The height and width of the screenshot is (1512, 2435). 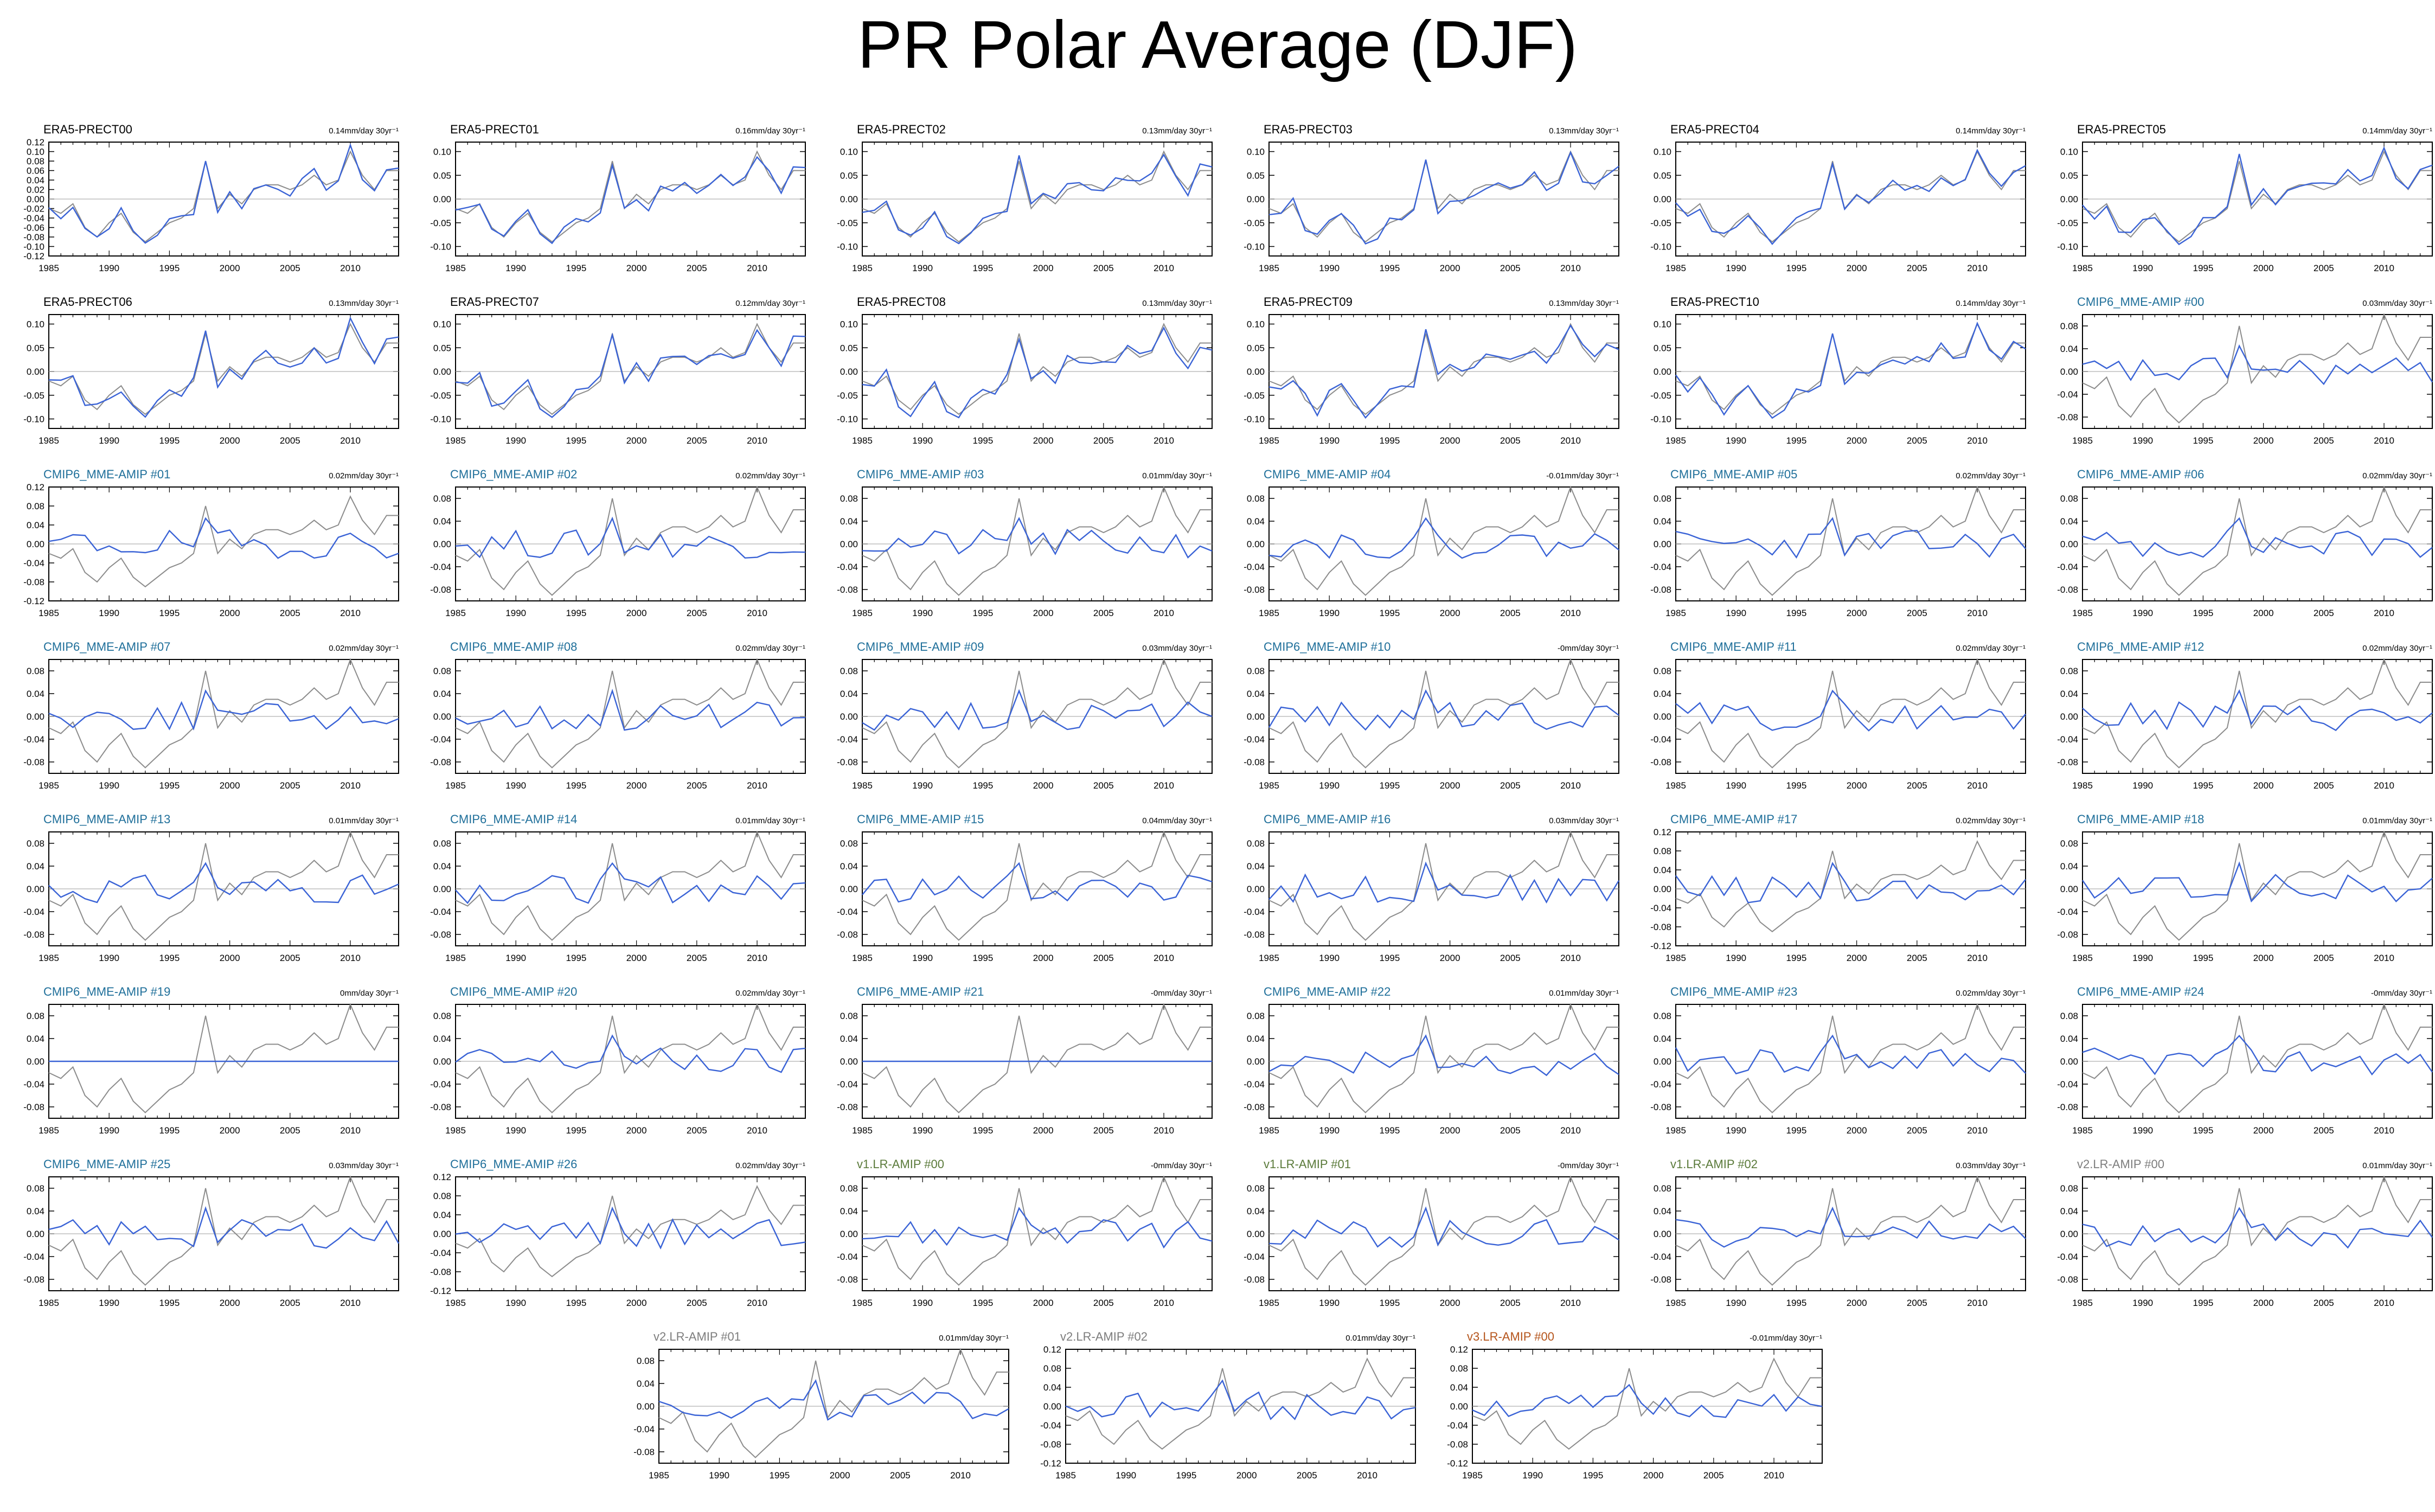 What do you see at coordinates (1660, 247) in the screenshot?
I see `y-tick-label: -0.10` at bounding box center [1660, 247].